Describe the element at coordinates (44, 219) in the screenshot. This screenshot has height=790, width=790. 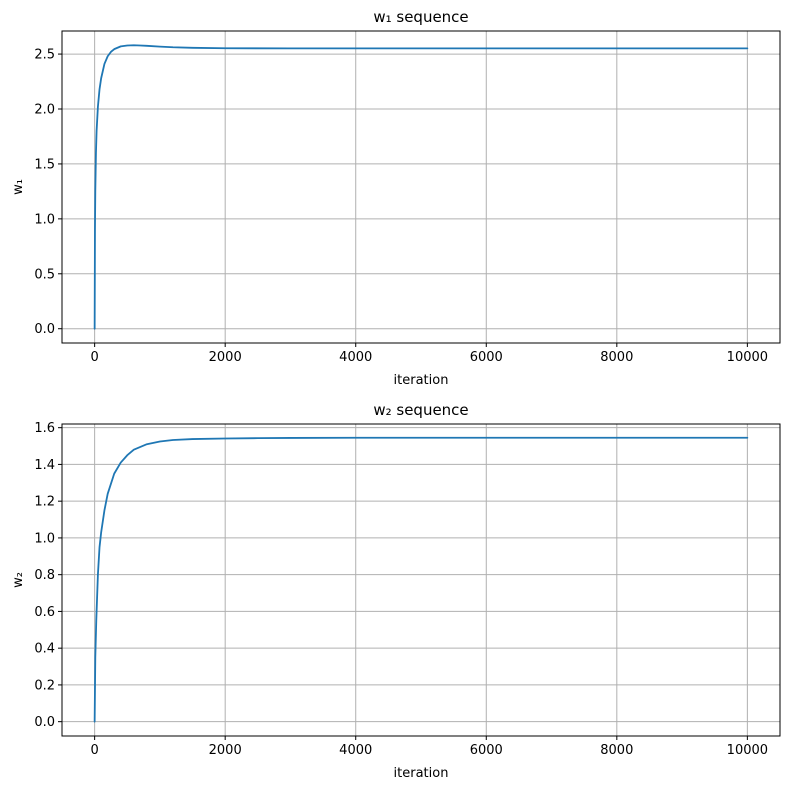
I see `w1-y-tick-label: 1.0` at that location.